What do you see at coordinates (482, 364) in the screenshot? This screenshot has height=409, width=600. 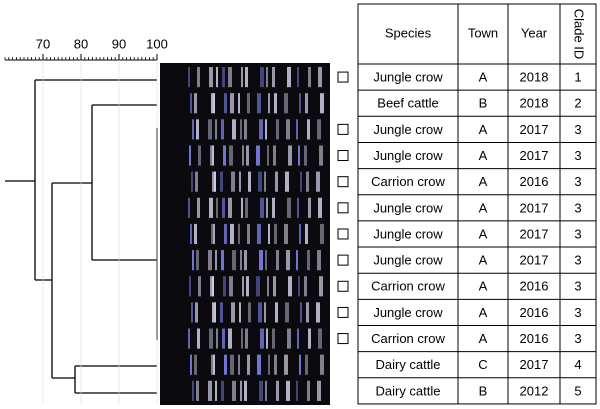 I see `cell: C` at bounding box center [482, 364].